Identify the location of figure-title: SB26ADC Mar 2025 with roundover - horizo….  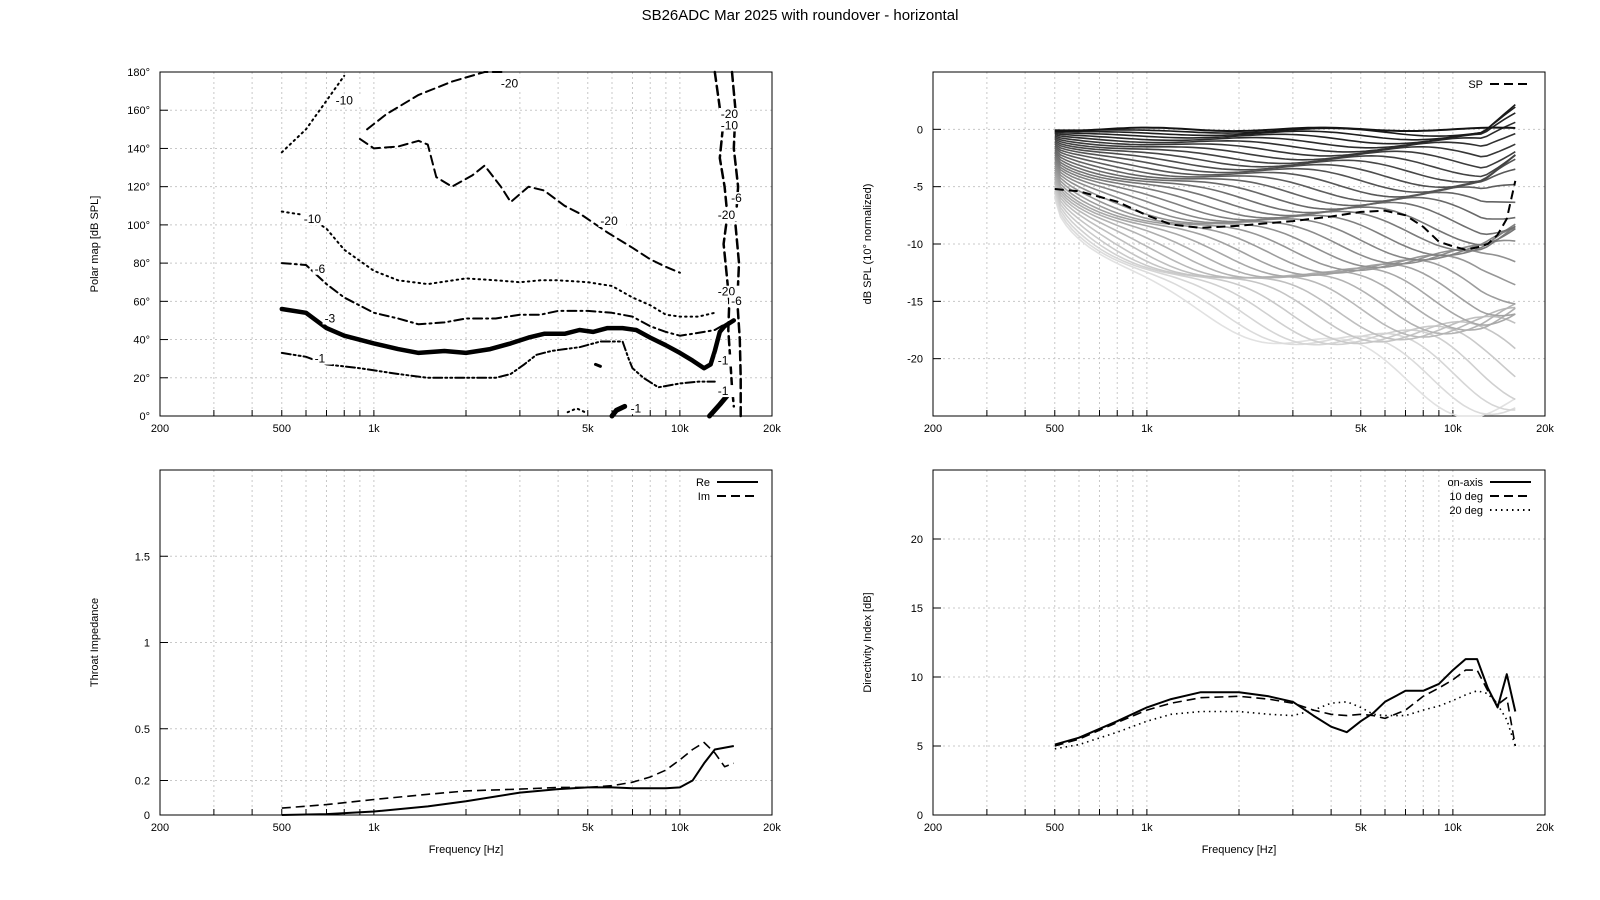
(800, 15).